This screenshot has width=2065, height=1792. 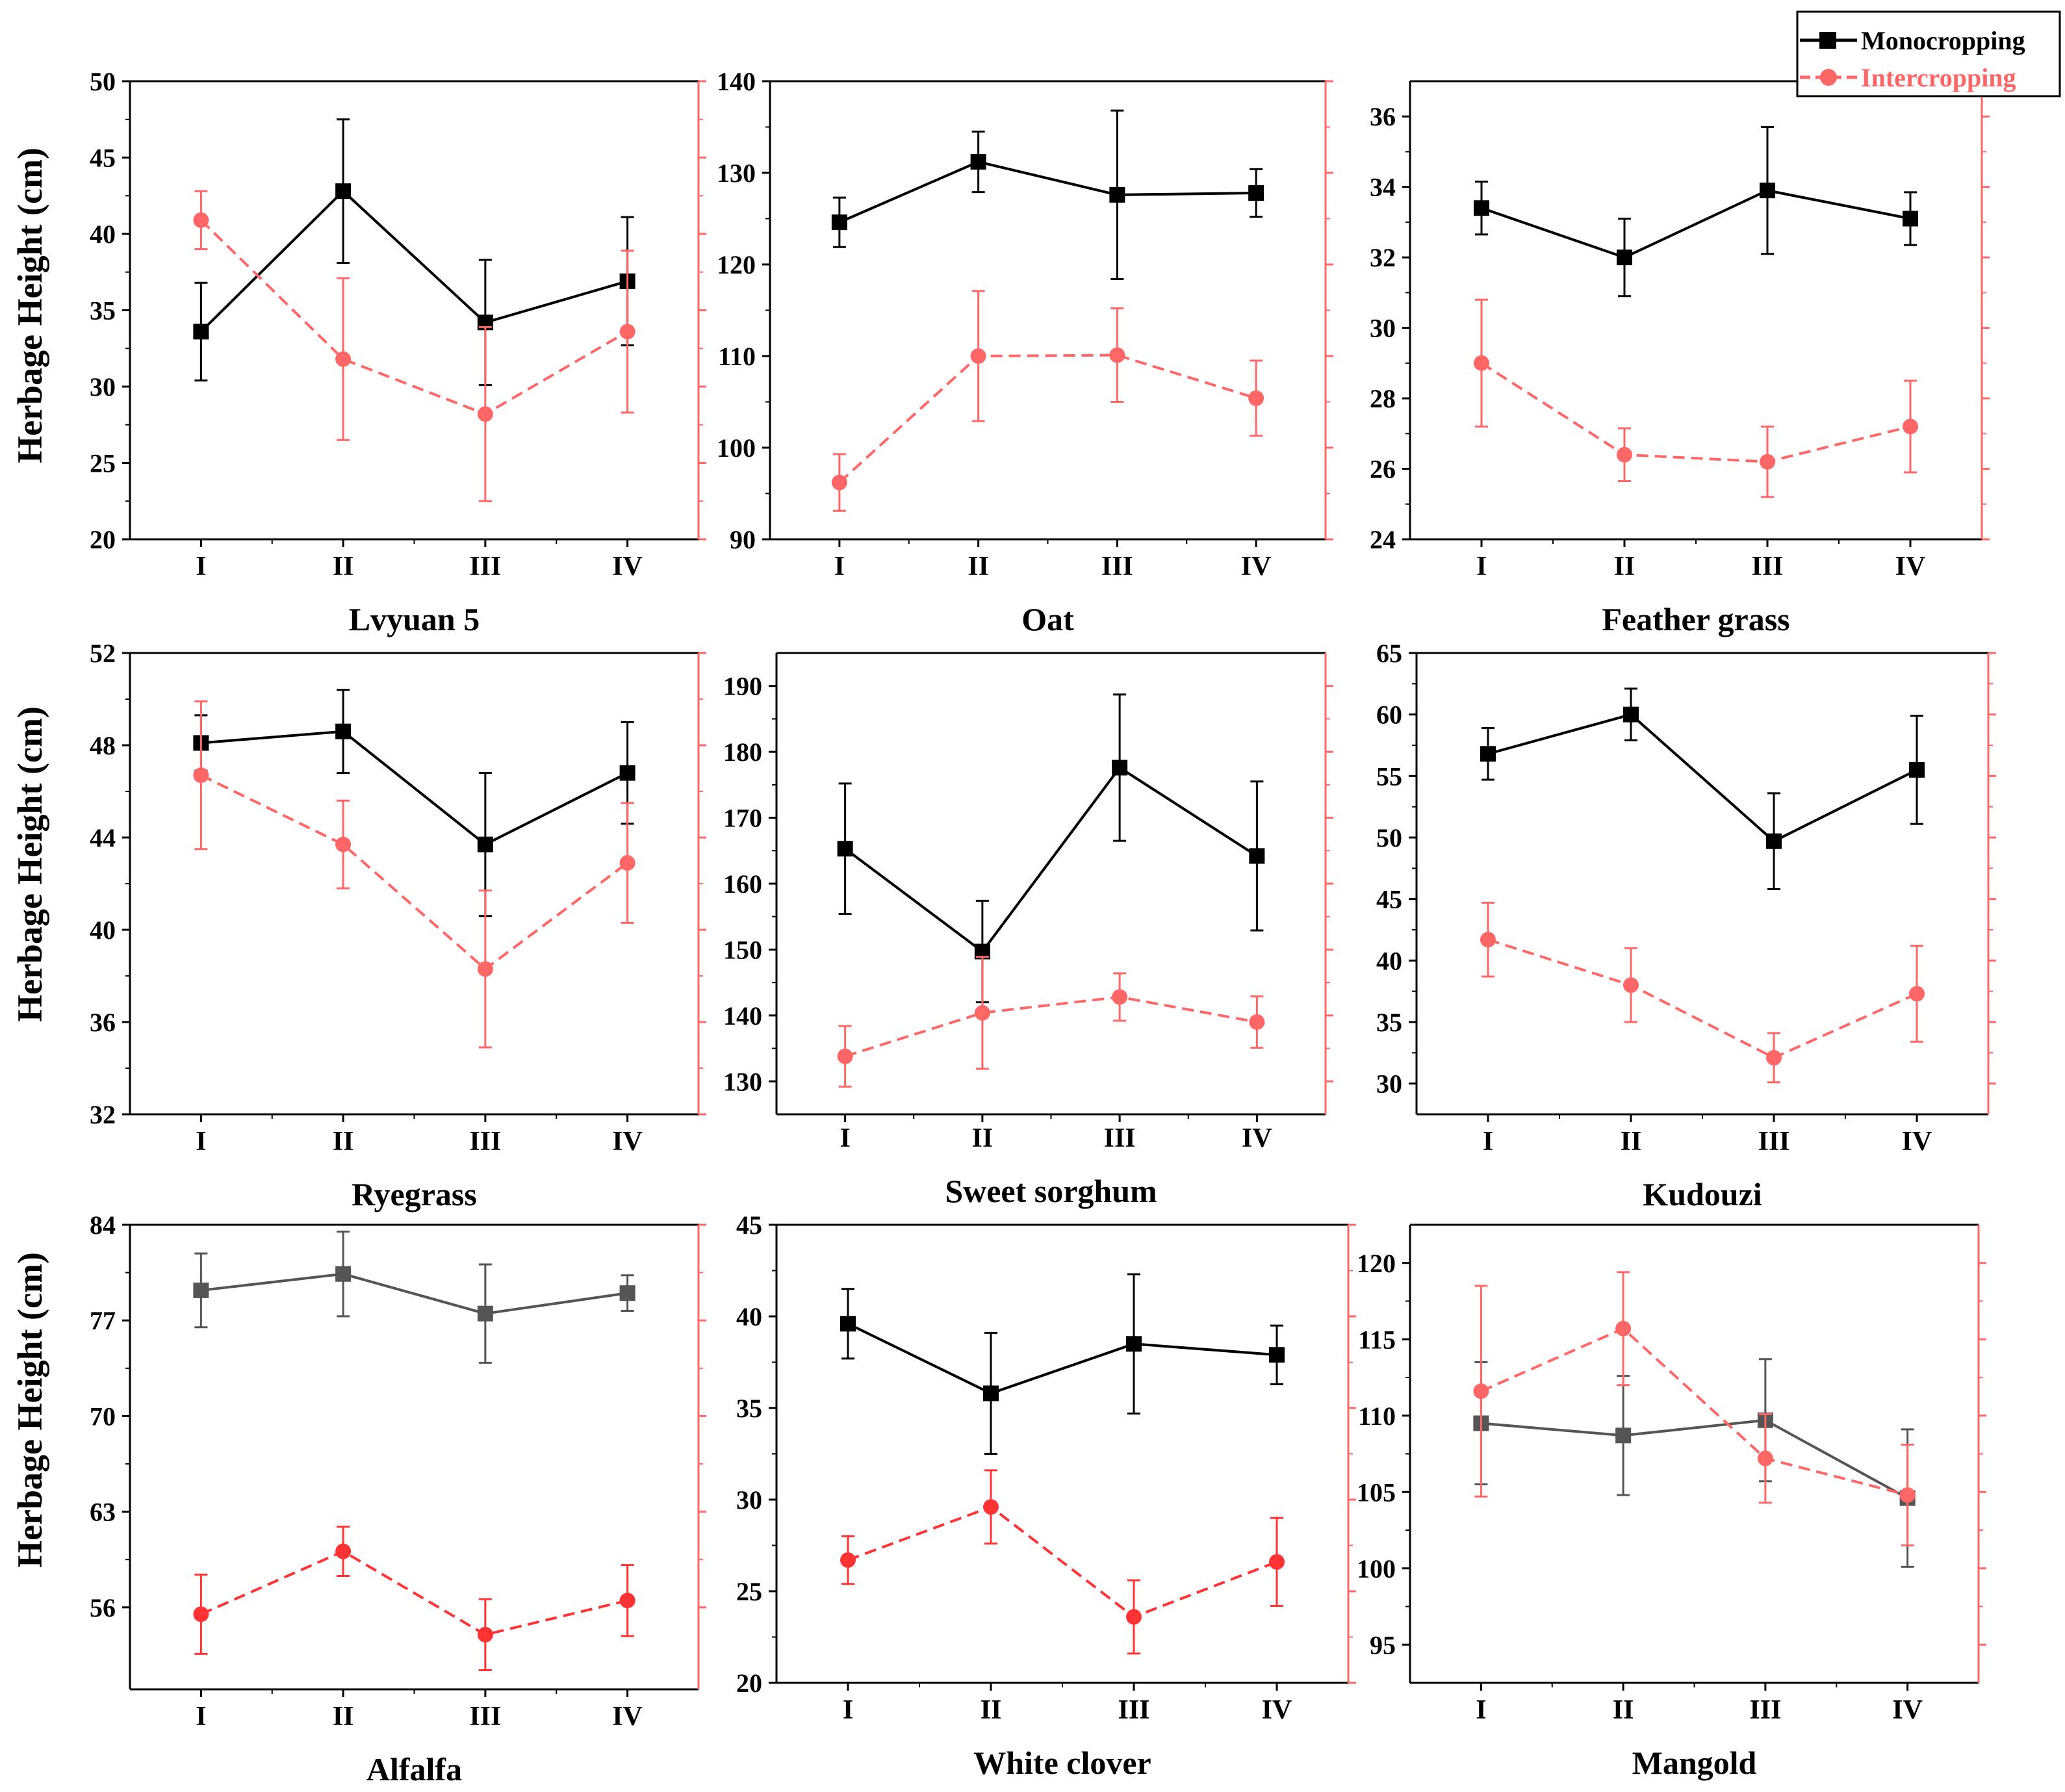 I want to click on y-tick-label: 45, so click(x=1389, y=899).